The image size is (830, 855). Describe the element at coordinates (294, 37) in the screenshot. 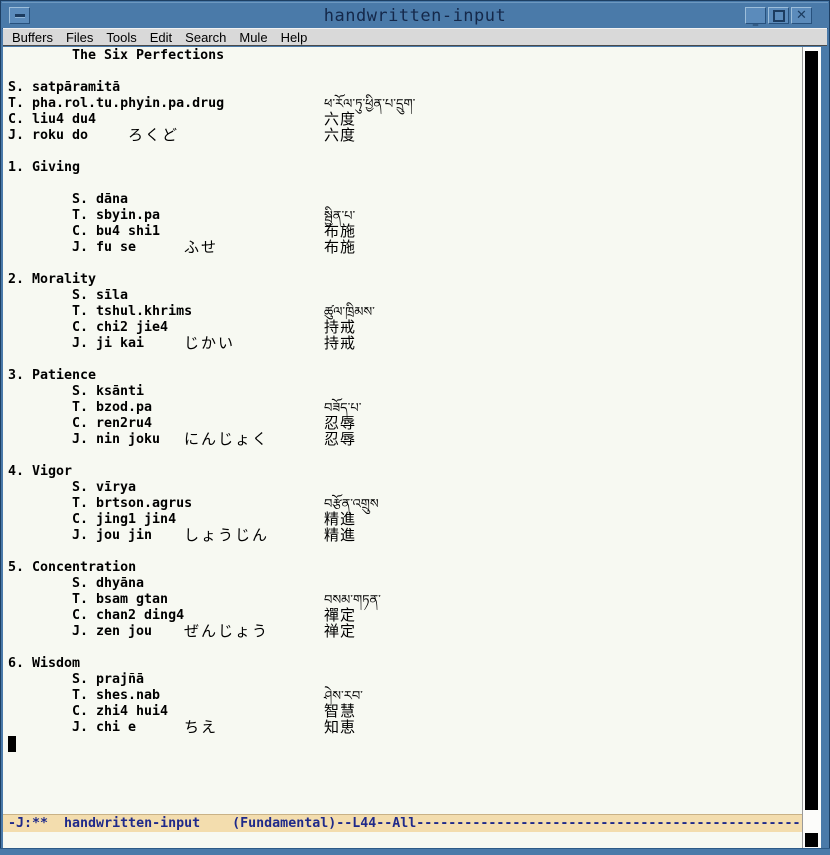

I see `menu-item-help: Help` at that location.